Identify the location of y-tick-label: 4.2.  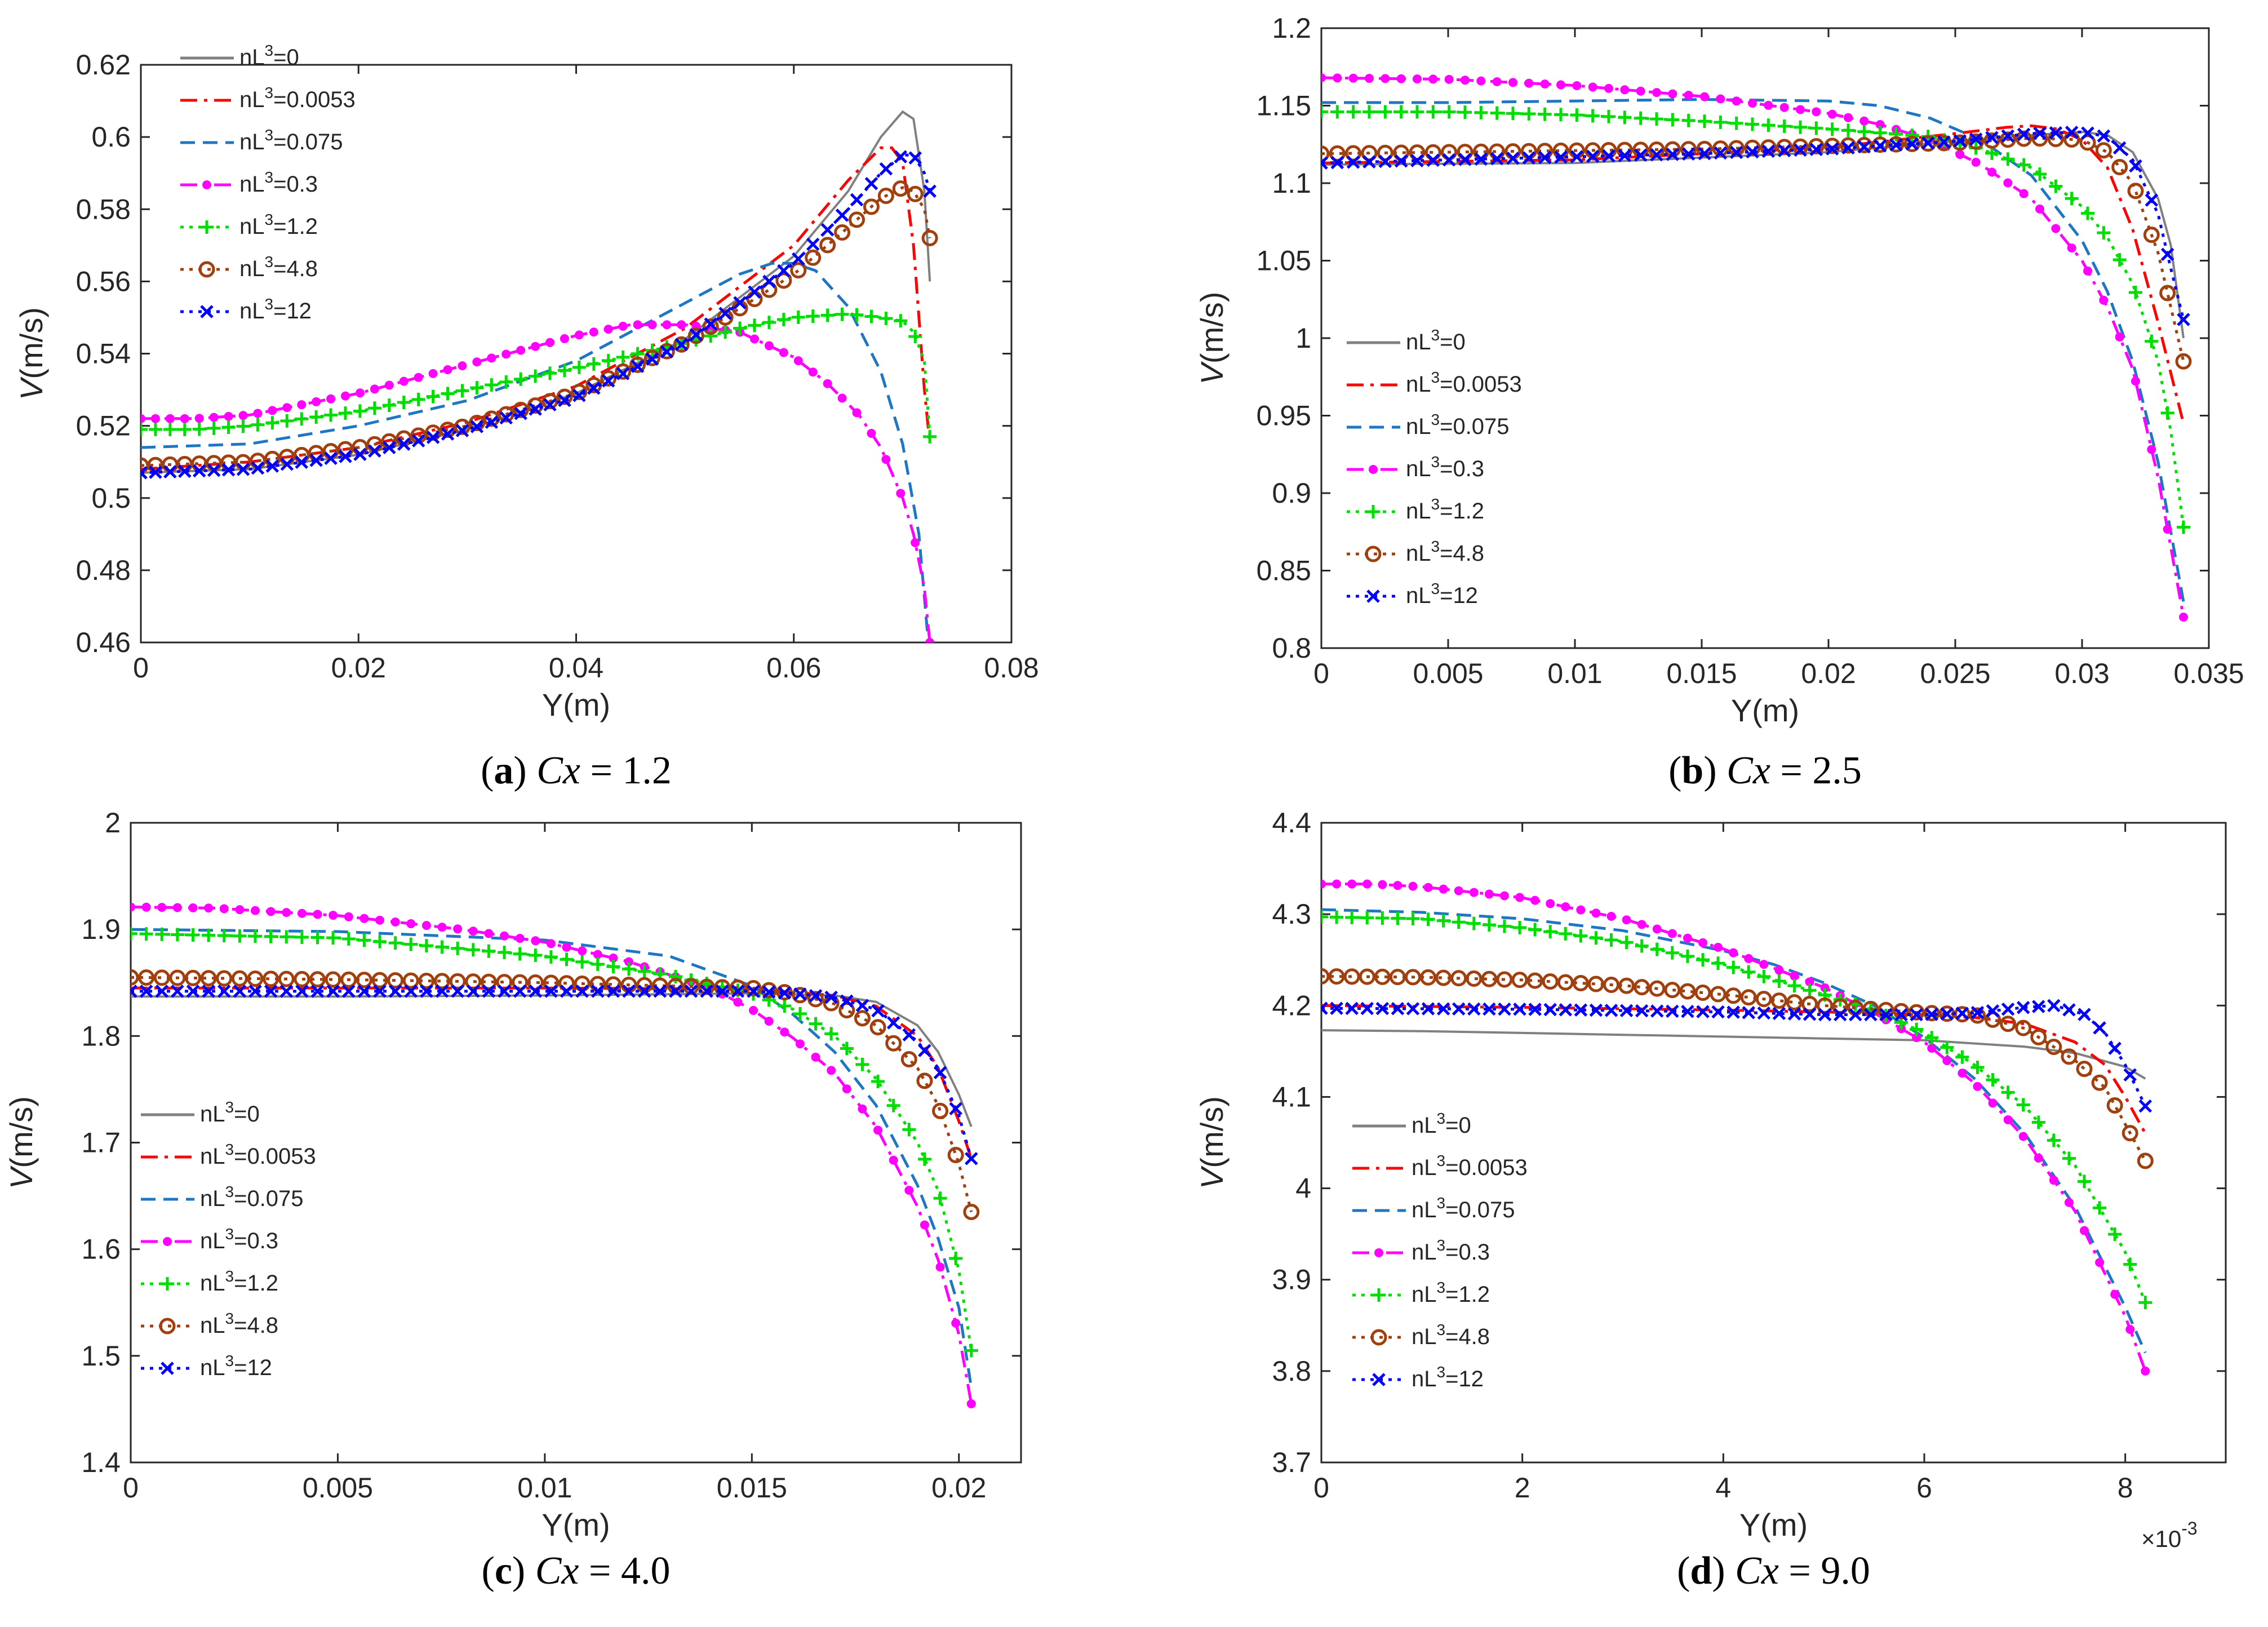
(1292, 1006).